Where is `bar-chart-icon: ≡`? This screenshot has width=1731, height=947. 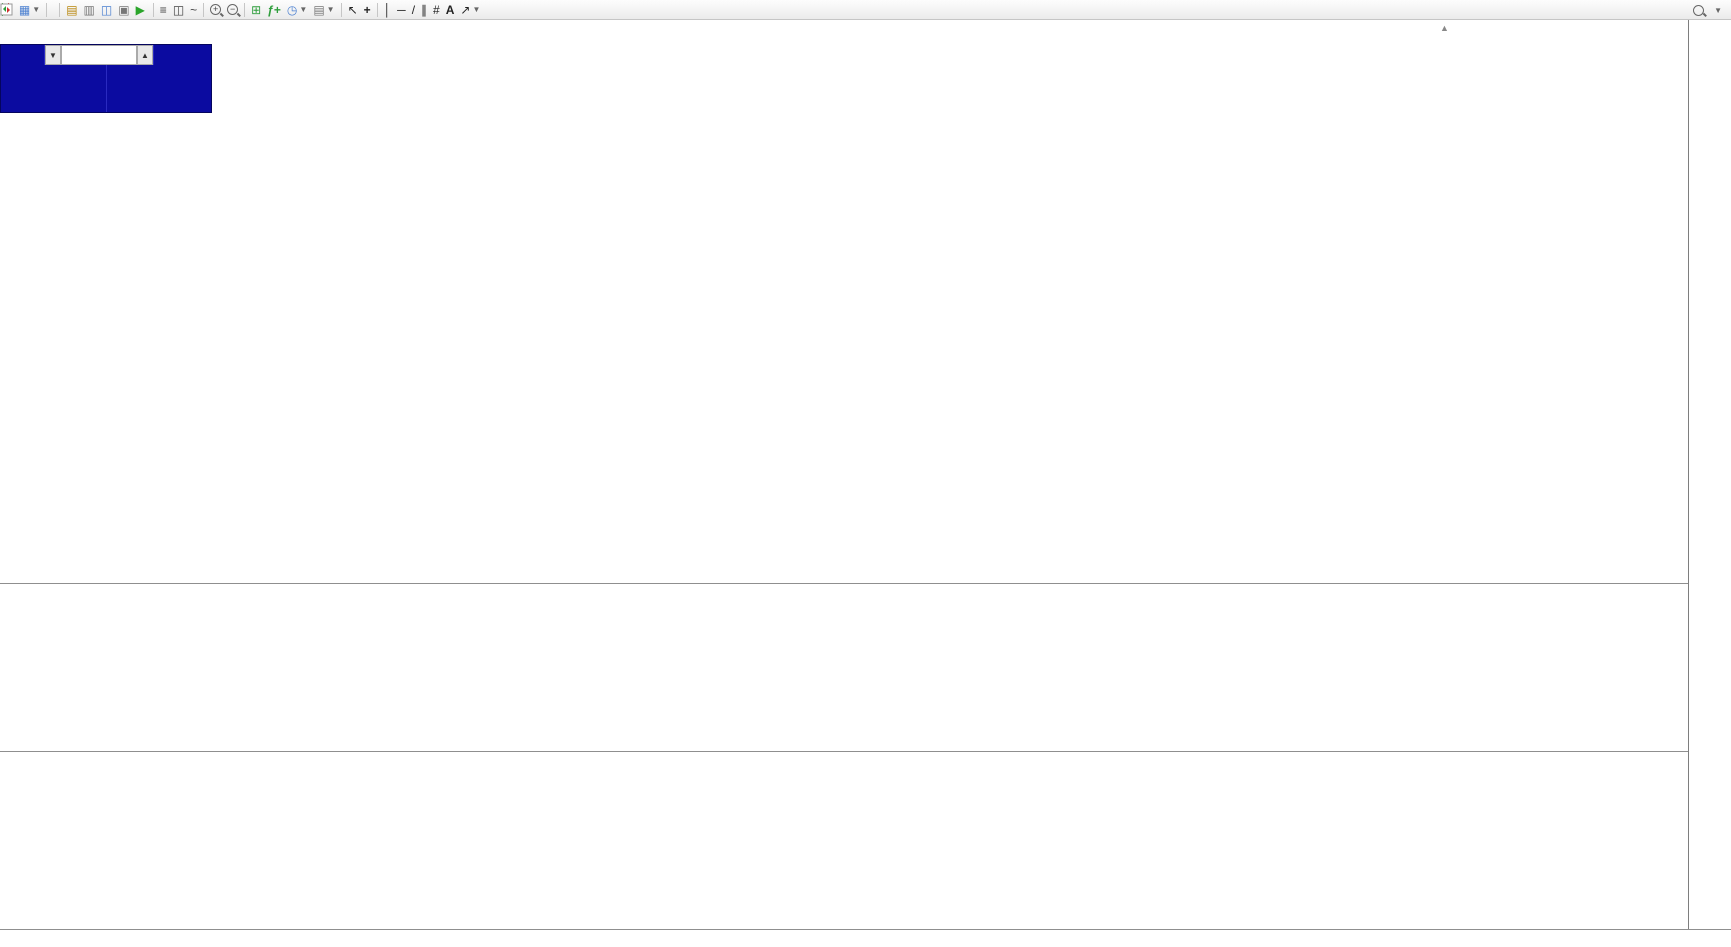
bar-chart-icon: ≡ is located at coordinates (163, 9).